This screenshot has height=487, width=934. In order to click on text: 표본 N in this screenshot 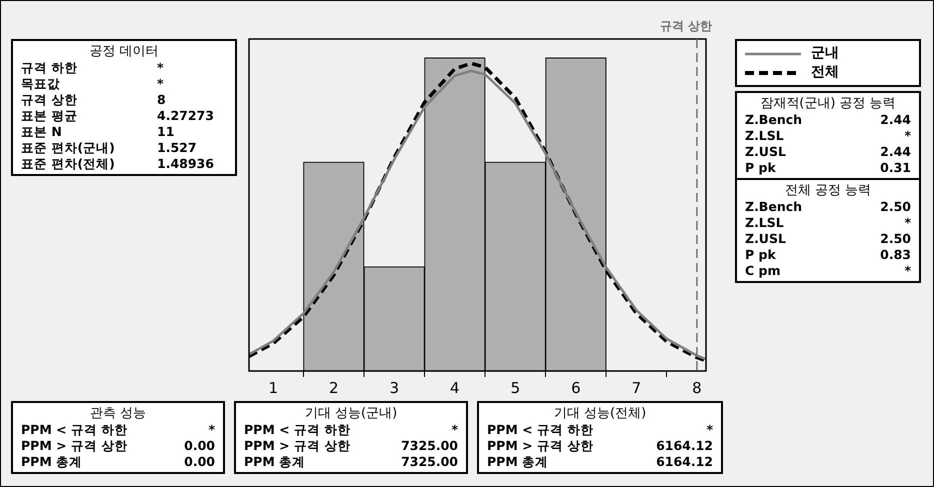, I will do `click(41, 132)`.